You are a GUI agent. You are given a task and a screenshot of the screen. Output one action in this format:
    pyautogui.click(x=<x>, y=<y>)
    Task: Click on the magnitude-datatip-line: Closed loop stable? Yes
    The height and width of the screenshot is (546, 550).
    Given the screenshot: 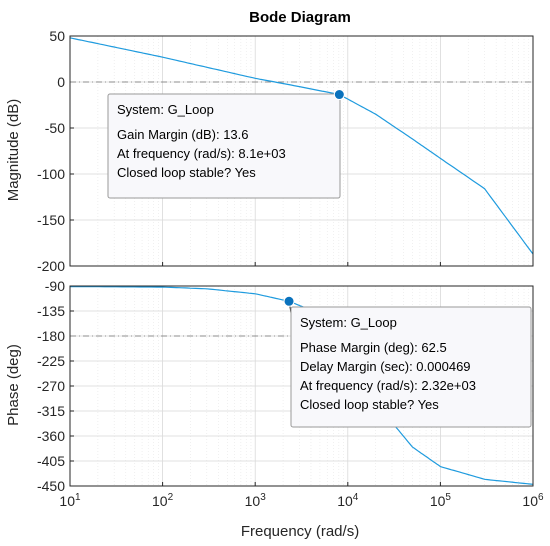 What is the action you would take?
    pyautogui.click(x=186, y=172)
    